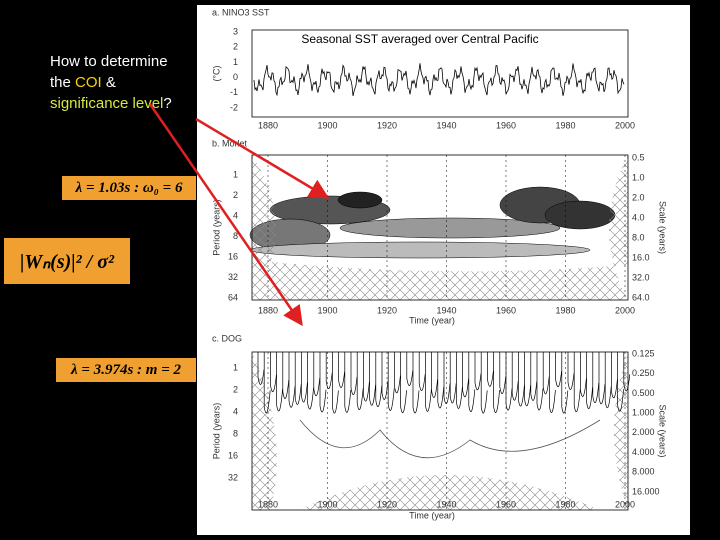  What do you see at coordinates (638, 217) in the screenshot?
I see `y2-tick-label: 4.0` at bounding box center [638, 217].